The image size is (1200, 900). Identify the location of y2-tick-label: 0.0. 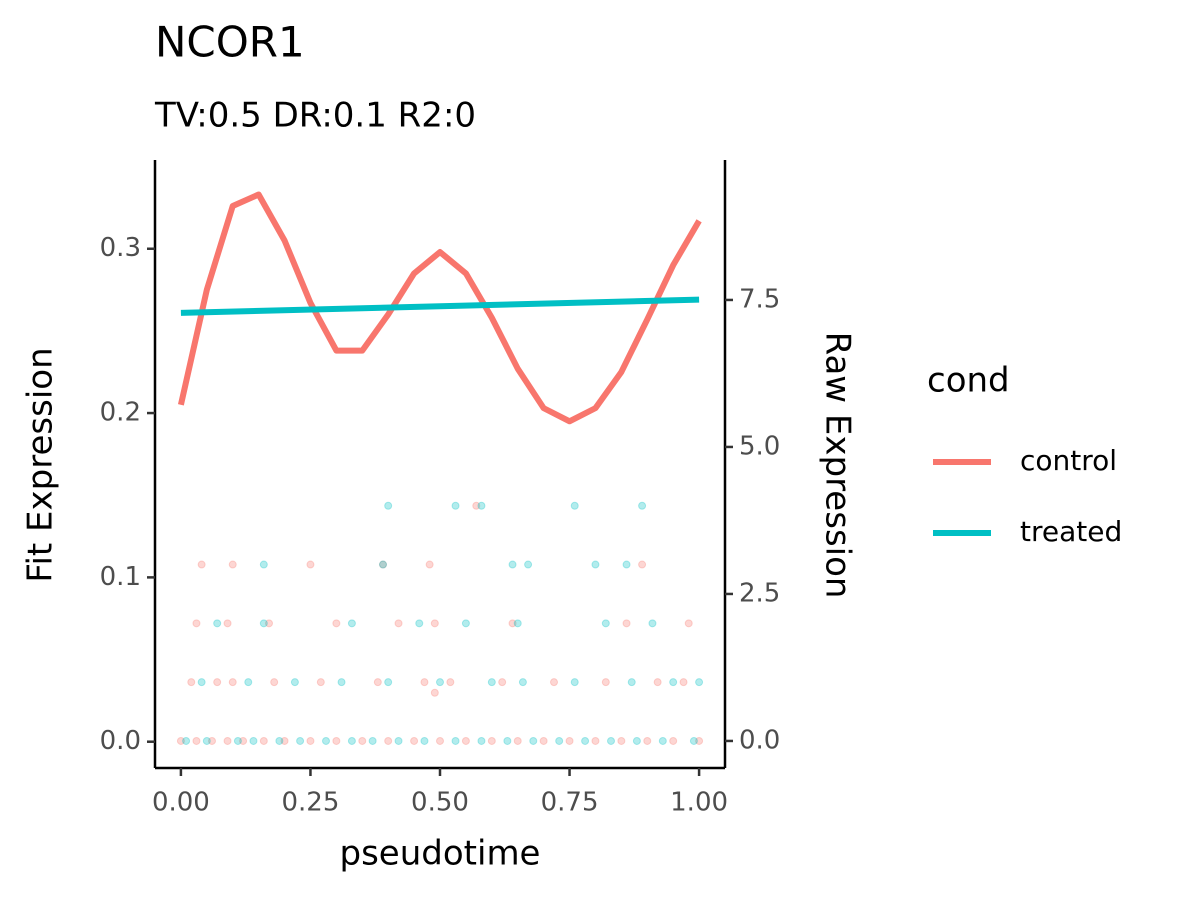
(759, 740).